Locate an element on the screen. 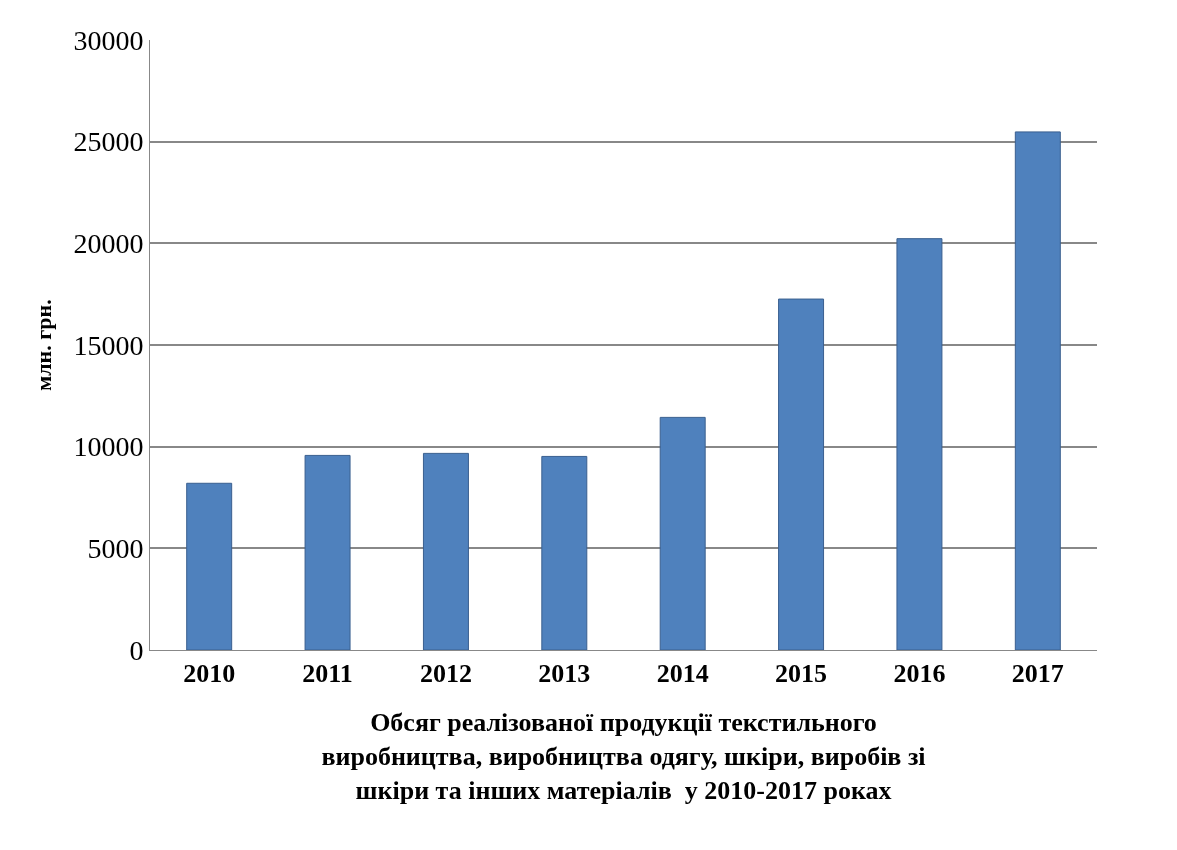 The height and width of the screenshot is (850, 1177). y-tick-label: 30000 is located at coordinates (108, 40).